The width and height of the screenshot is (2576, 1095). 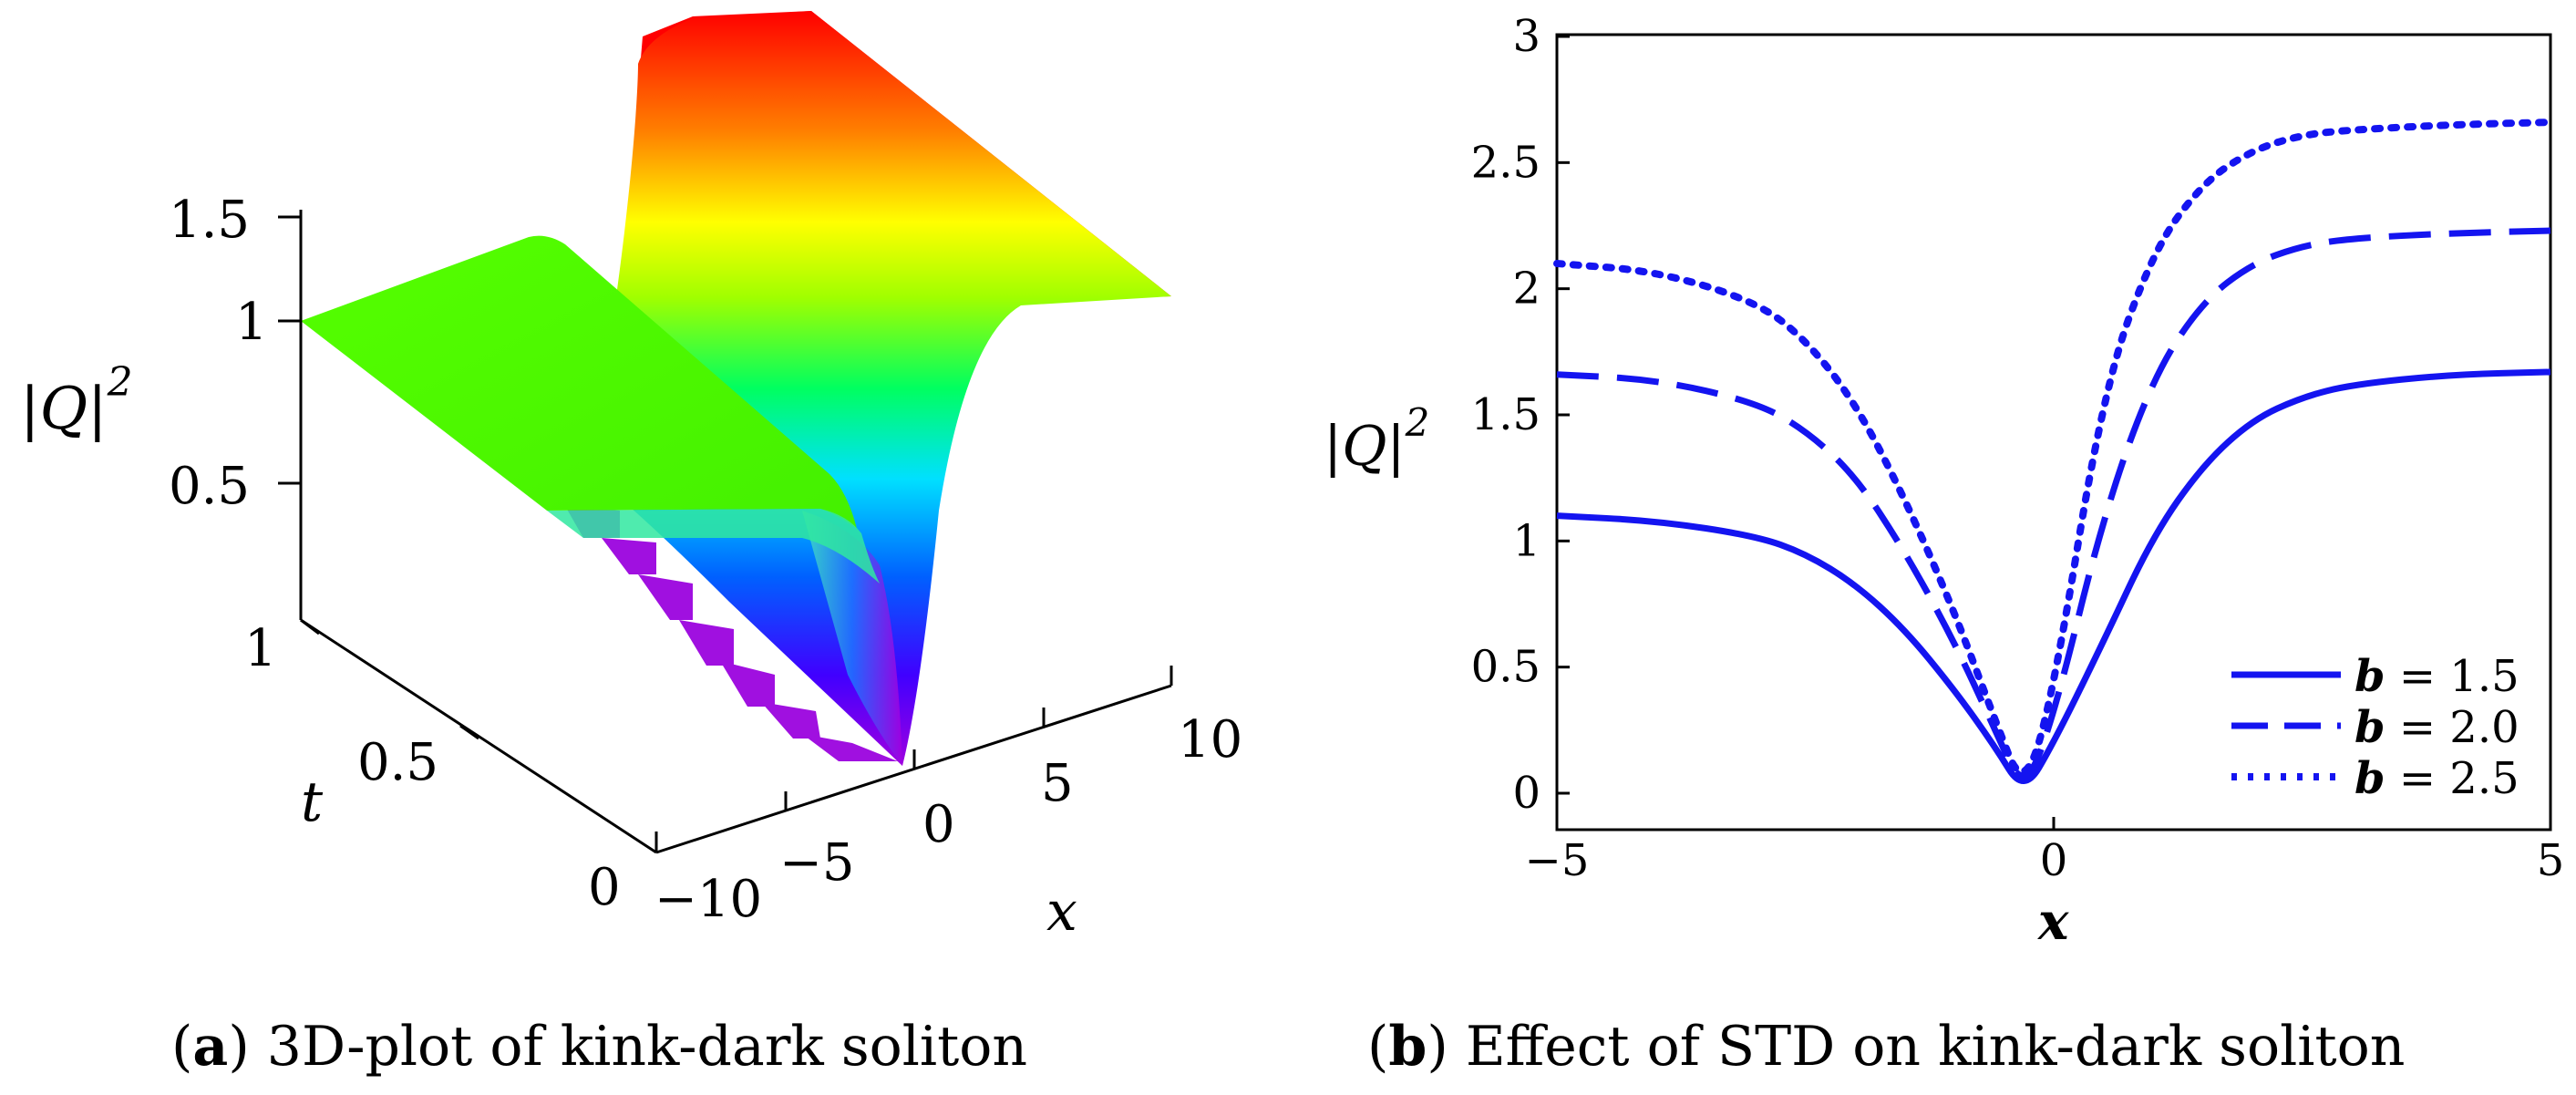 I want to click on y-ticks: 0 0.5 1 1.5 2 2.5 3, so click(x=1520, y=415).